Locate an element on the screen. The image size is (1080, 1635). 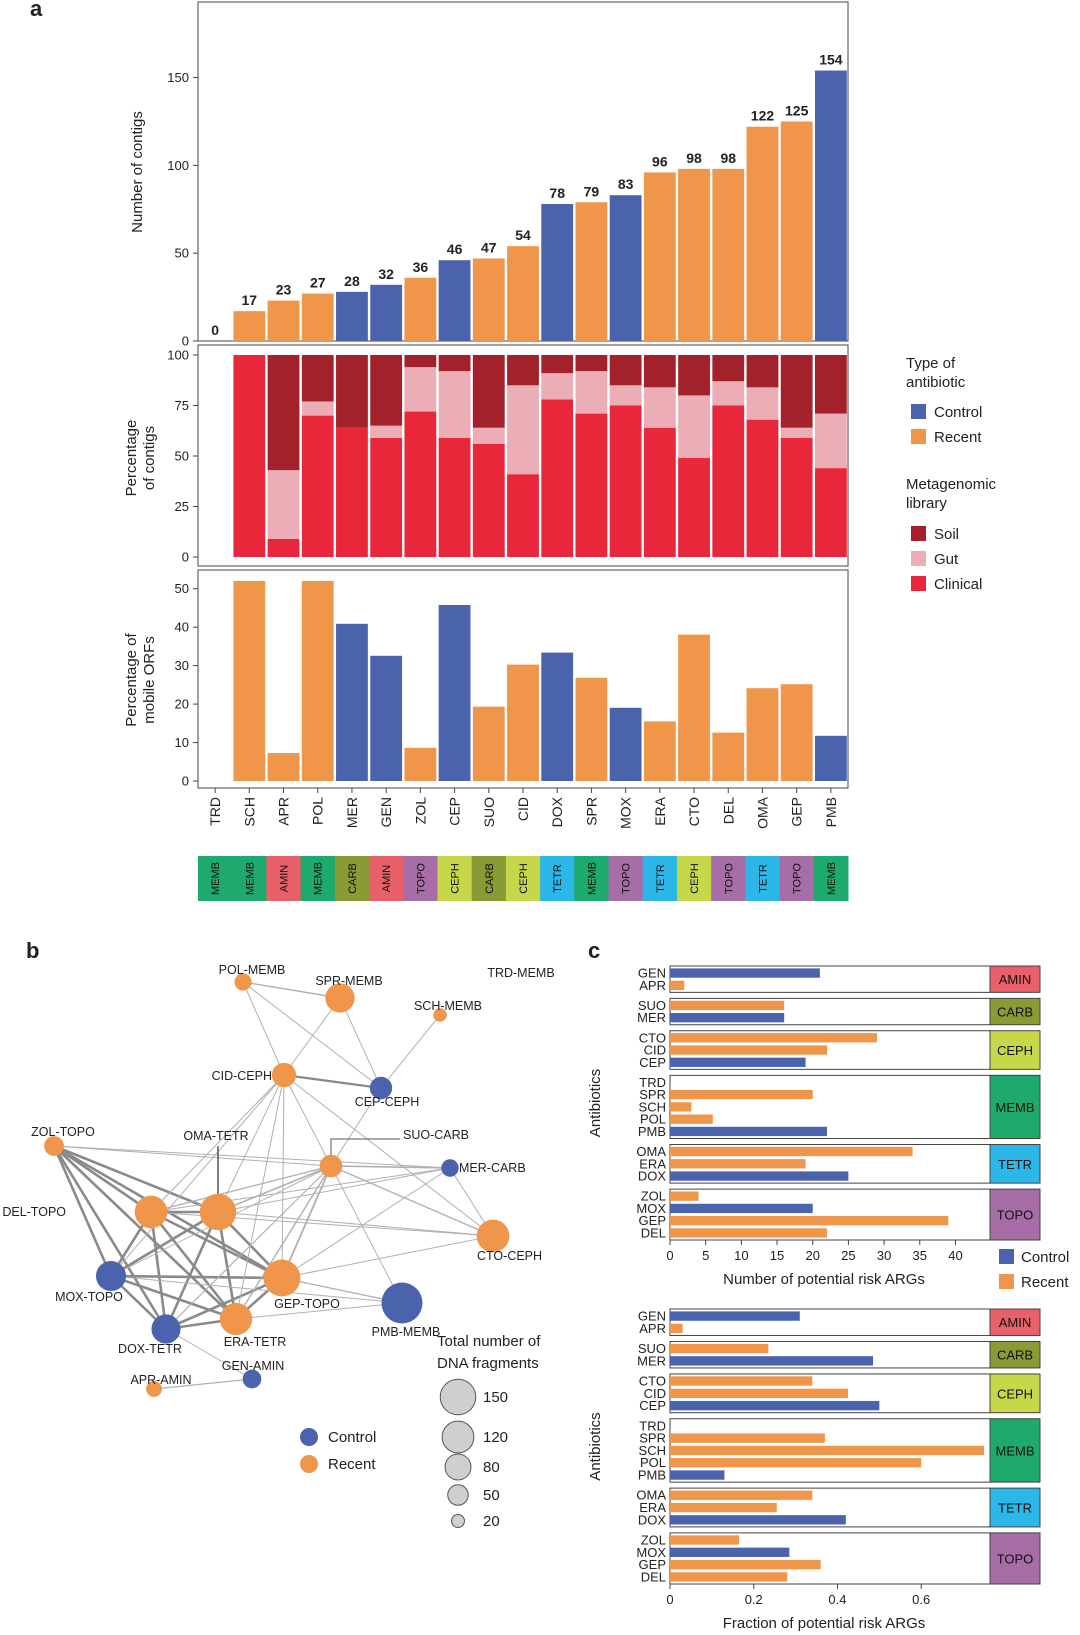
node-ZOL-TOPO is located at coordinates (54, 1146).